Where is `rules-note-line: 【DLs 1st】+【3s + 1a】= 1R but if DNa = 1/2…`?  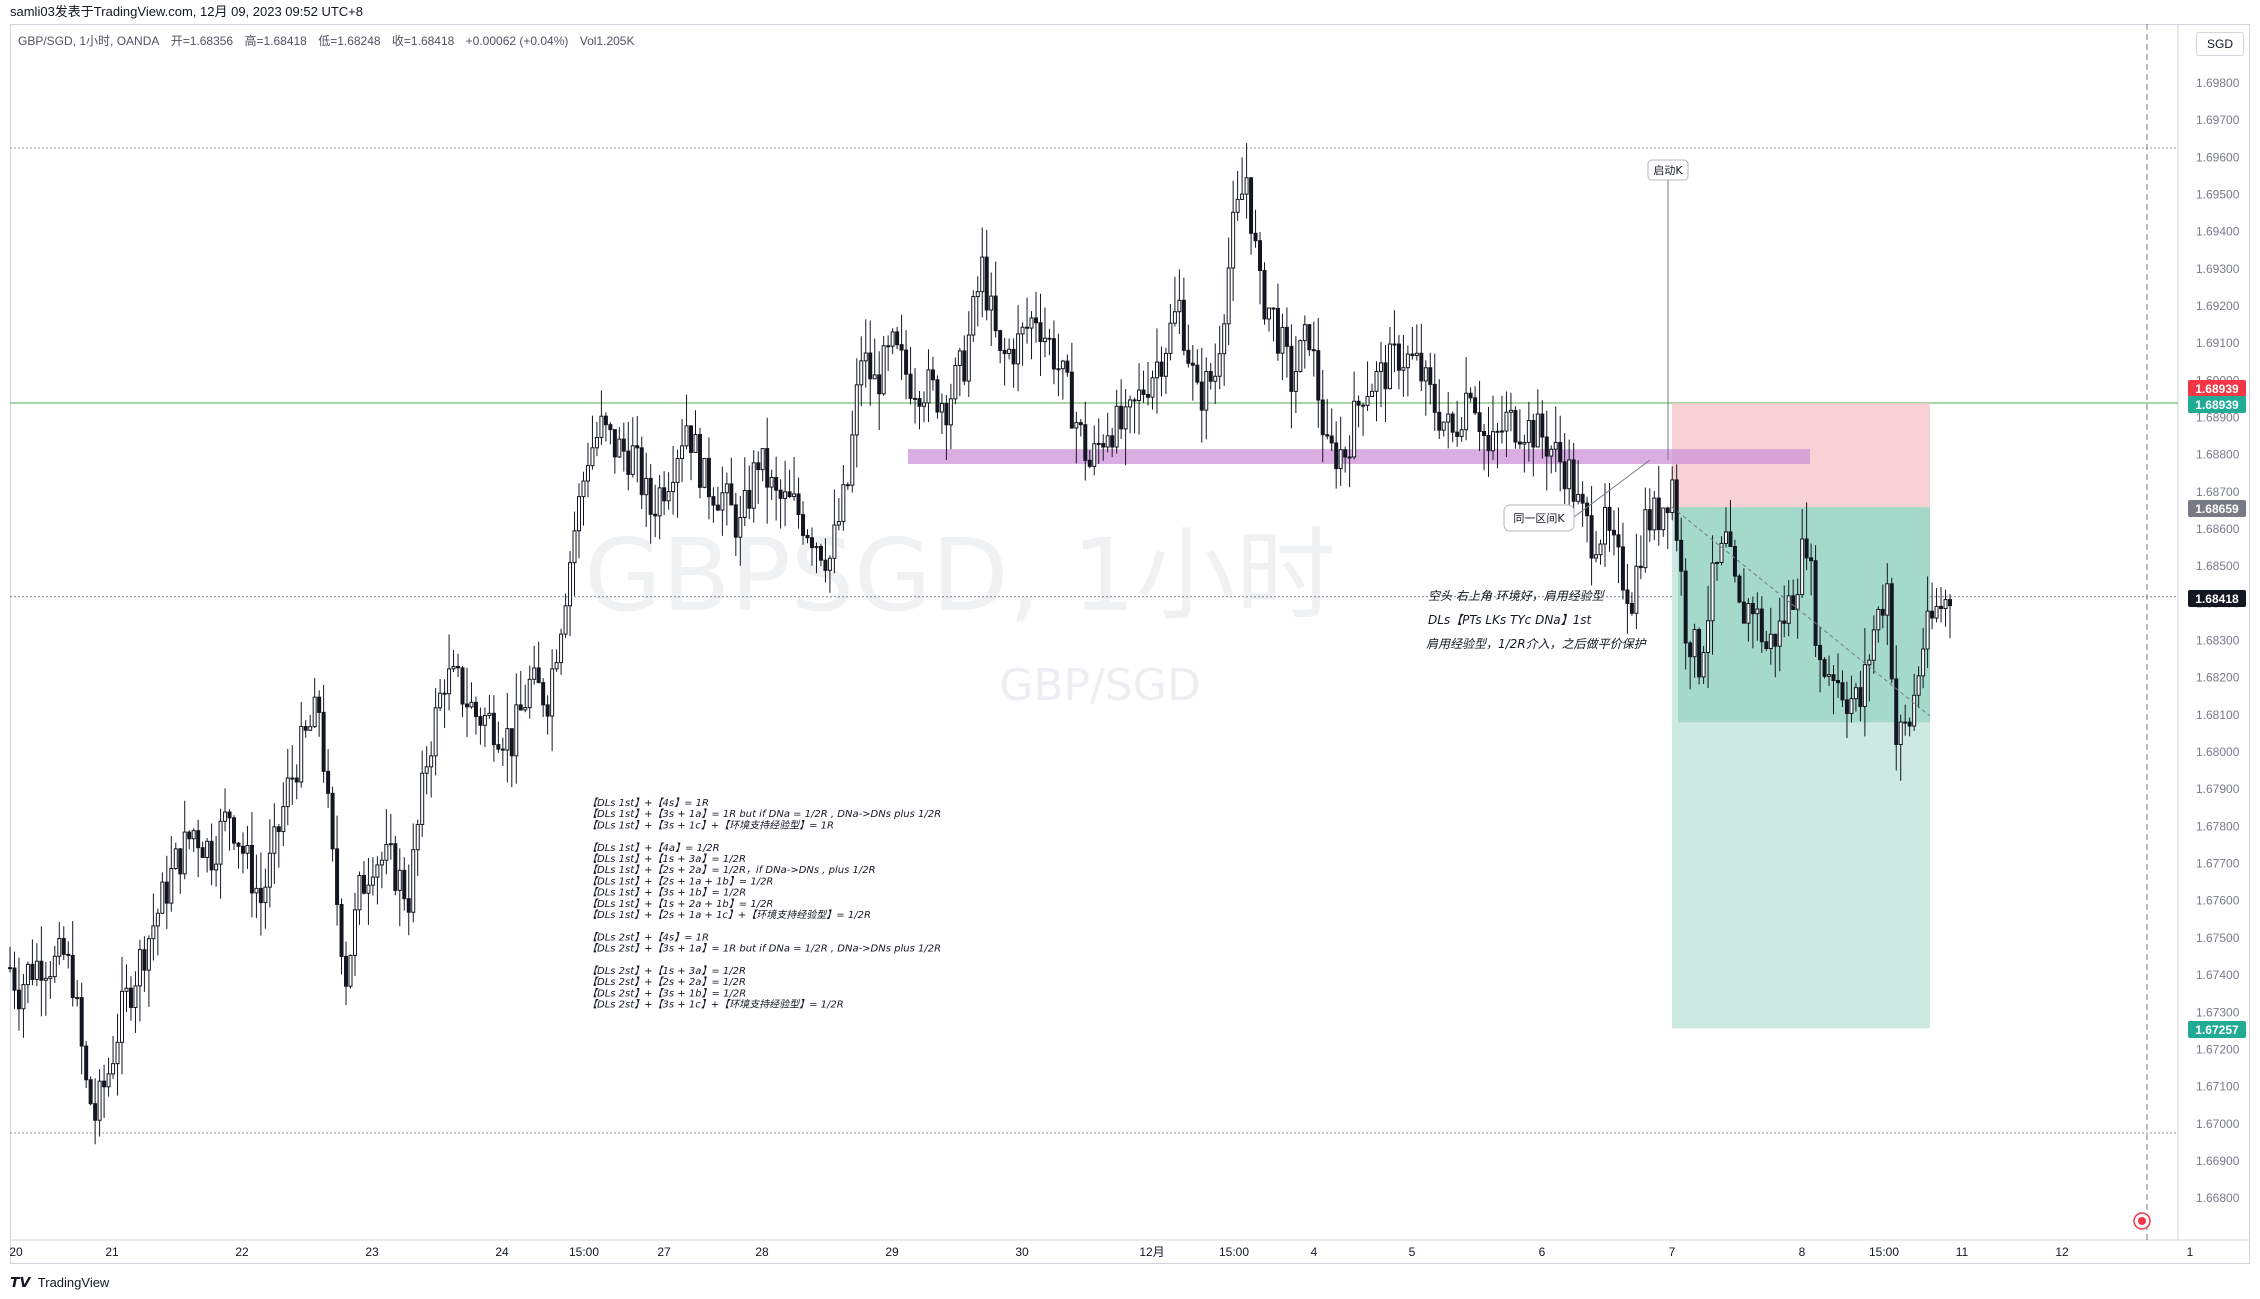 rules-note-line: 【DLs 1st】+【3s + 1a】= 1R but if DNa = 1/2… is located at coordinates (764, 814).